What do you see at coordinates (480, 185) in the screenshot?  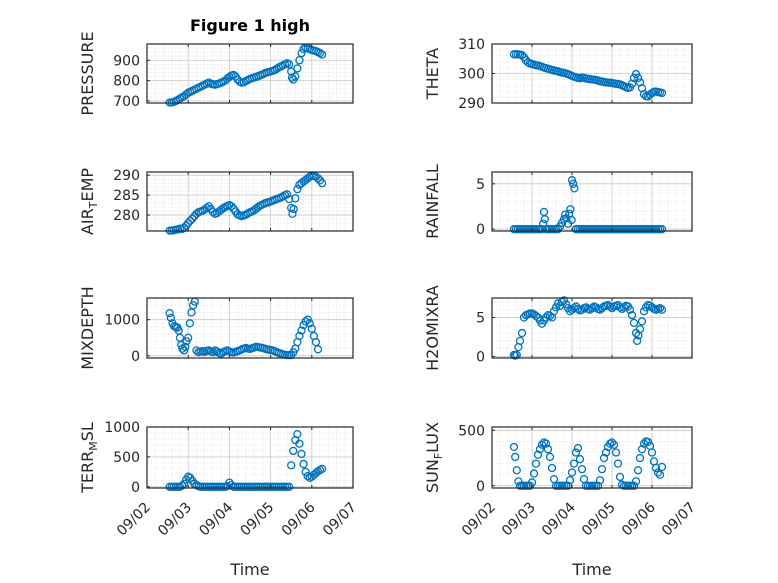 I see `y-tick-label: 5` at bounding box center [480, 185].